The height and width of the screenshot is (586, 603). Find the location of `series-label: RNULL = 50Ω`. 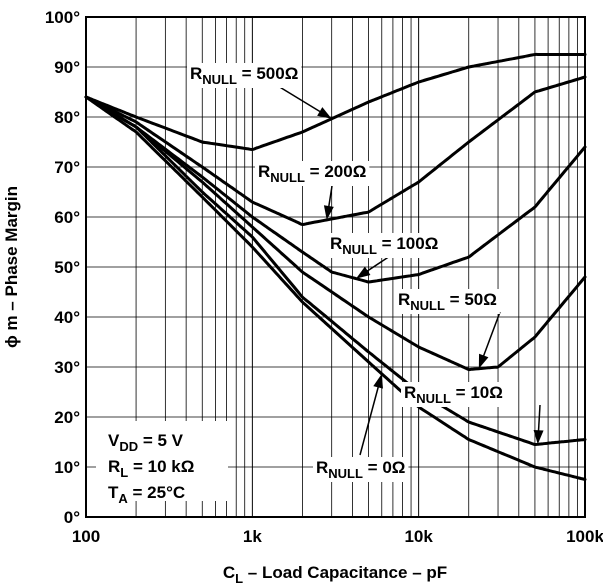

series-label: RNULL = 50Ω is located at coordinates (447, 301).